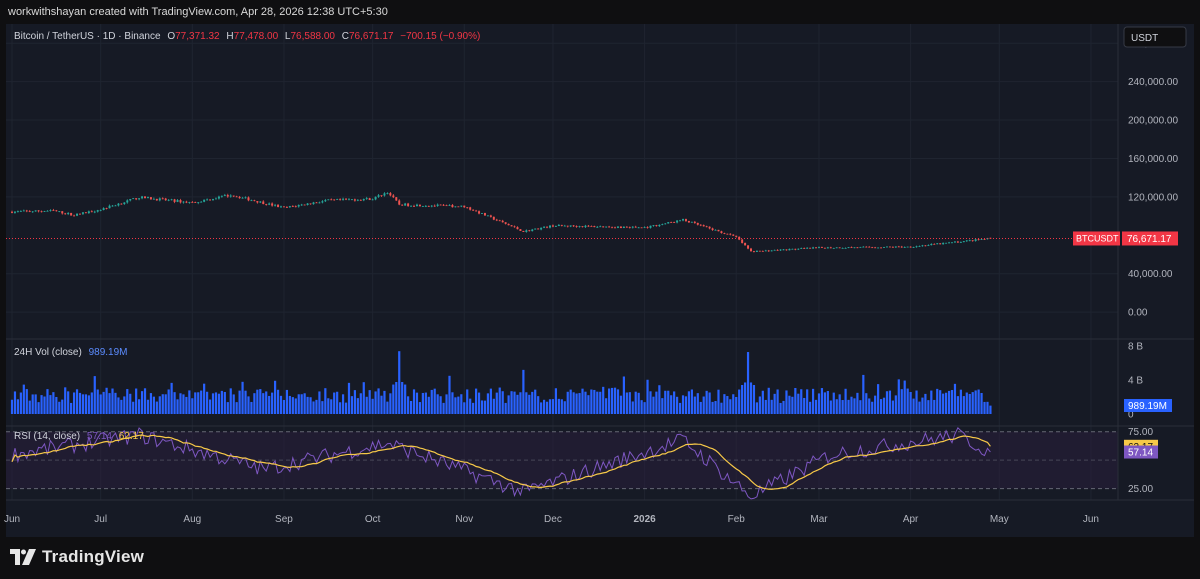 The height and width of the screenshot is (579, 1200). I want to click on volume-legend: 24H Vol (close) 989.19M, so click(71, 352).